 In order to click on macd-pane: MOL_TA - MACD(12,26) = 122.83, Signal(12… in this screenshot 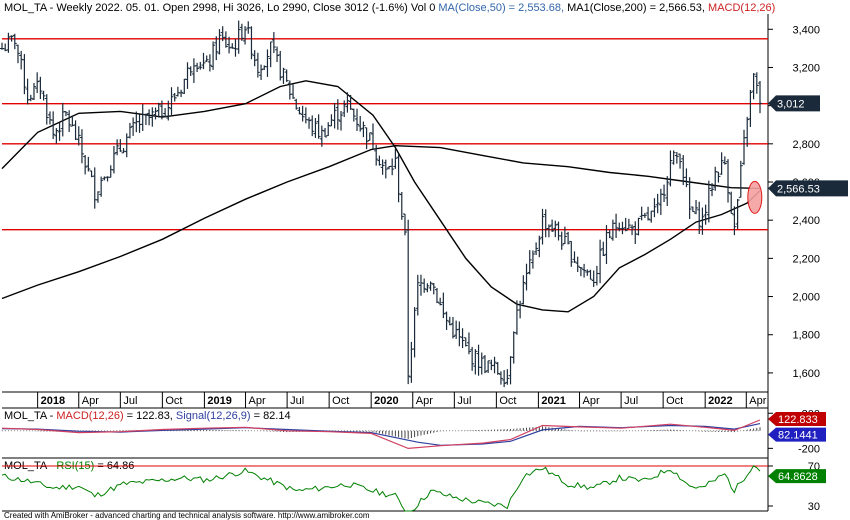, I will do `click(413, 433)`.